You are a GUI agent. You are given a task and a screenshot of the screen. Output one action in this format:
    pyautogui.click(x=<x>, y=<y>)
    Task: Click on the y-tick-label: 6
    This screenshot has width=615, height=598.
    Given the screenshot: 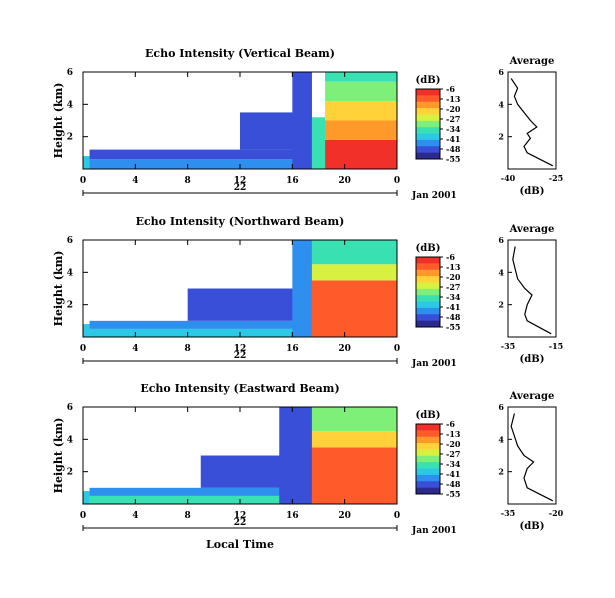 What is the action you would take?
    pyautogui.click(x=70, y=408)
    